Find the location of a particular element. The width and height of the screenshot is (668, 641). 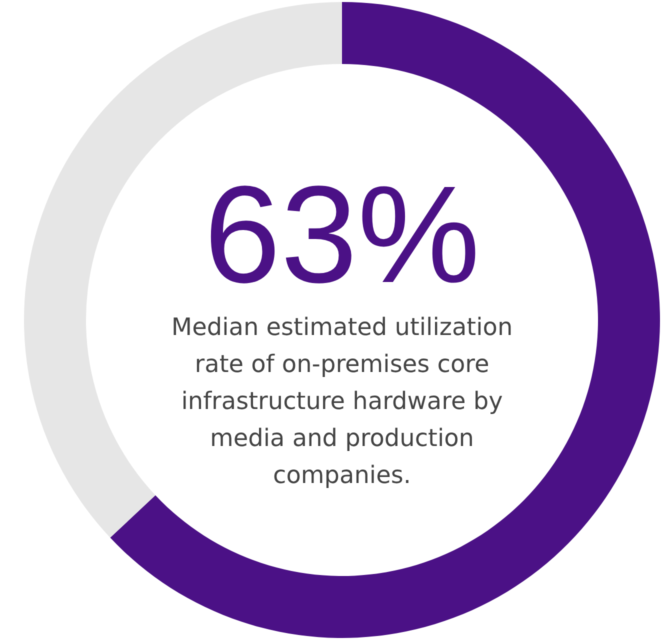

text: Median estimated utilization rate of on-premises core infrastructure hardware by media and production companies. is located at coordinates (342, 401).